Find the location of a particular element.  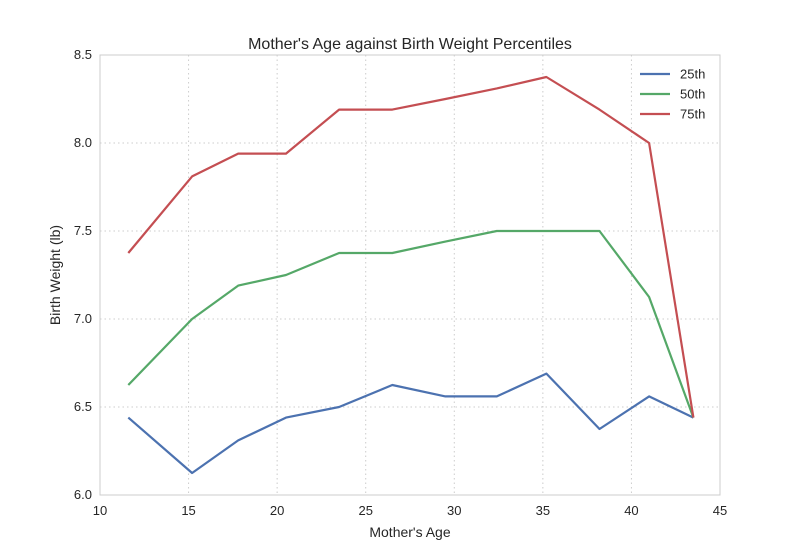

x-tick-label: 45 is located at coordinates (720, 510).